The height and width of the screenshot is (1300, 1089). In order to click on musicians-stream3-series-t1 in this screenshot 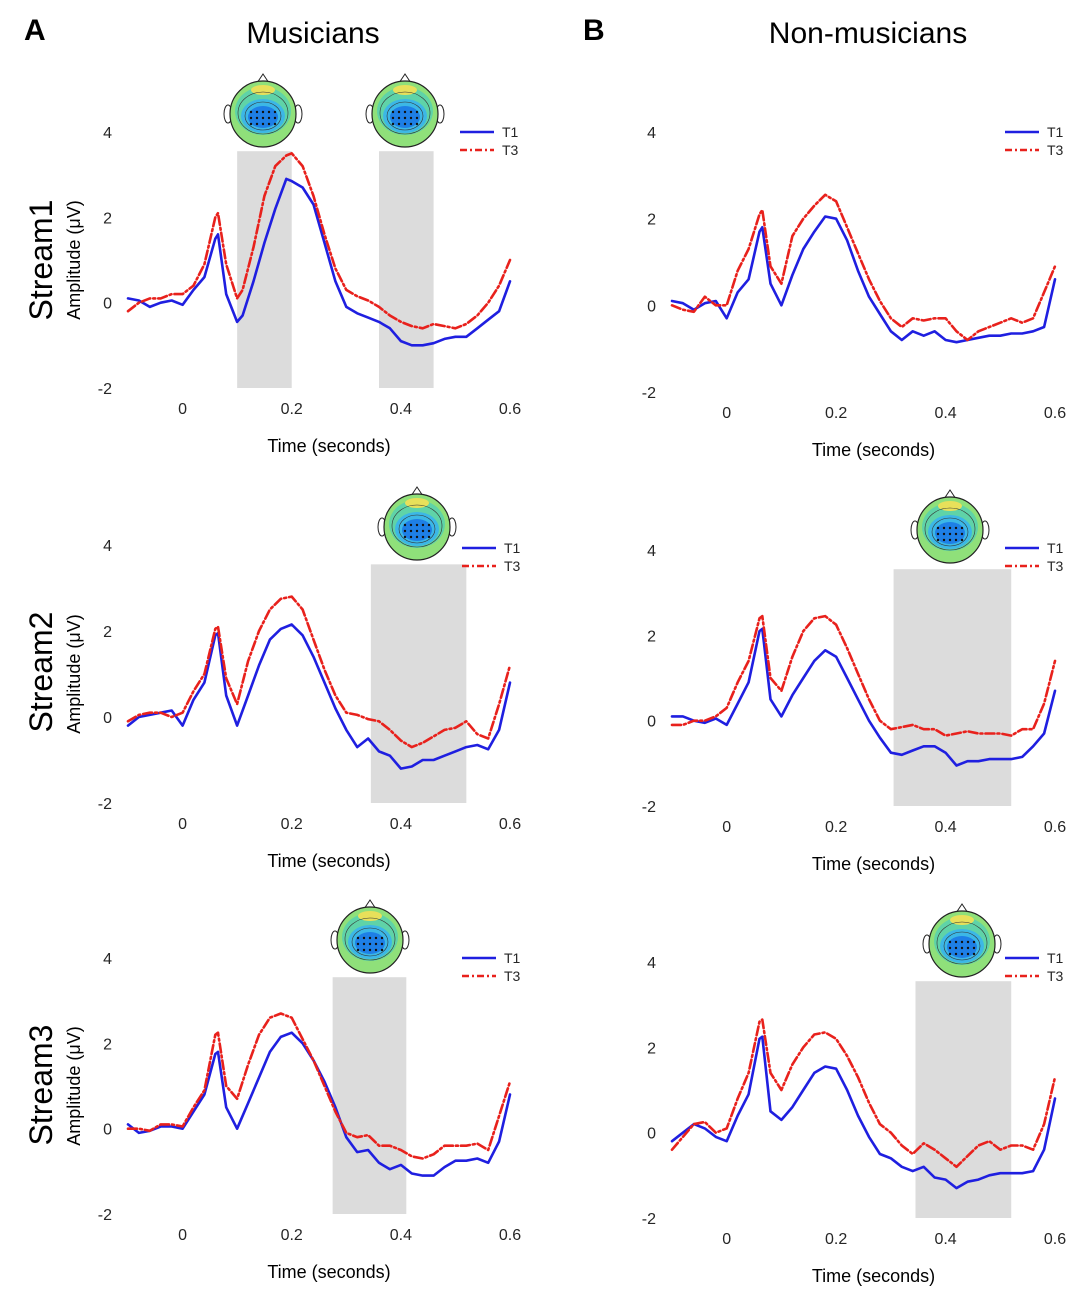, I will do `click(319, 1104)`.